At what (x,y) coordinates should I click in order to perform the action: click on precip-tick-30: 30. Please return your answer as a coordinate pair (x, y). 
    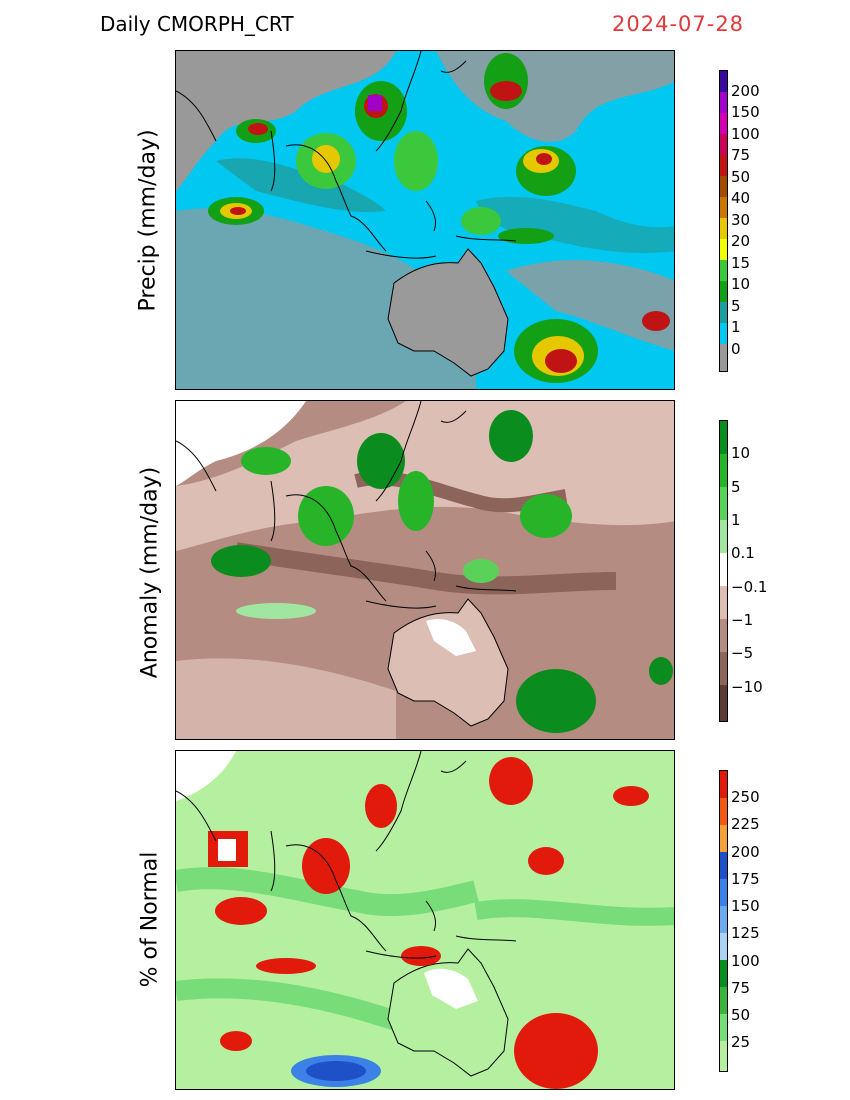
    Looking at the image, I should click on (741, 220).